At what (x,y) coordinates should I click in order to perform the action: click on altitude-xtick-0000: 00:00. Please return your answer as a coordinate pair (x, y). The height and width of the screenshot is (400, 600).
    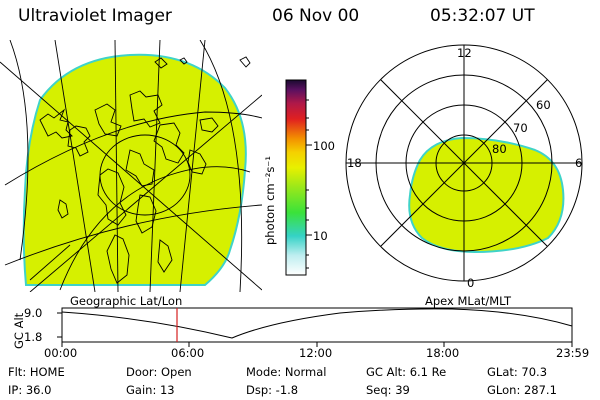
    Looking at the image, I should click on (61, 353).